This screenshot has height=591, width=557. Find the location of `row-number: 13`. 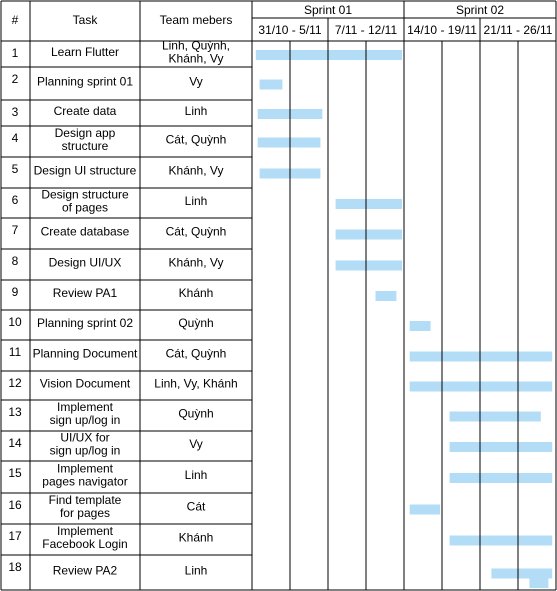

row-number: 13 is located at coordinates (15, 412).